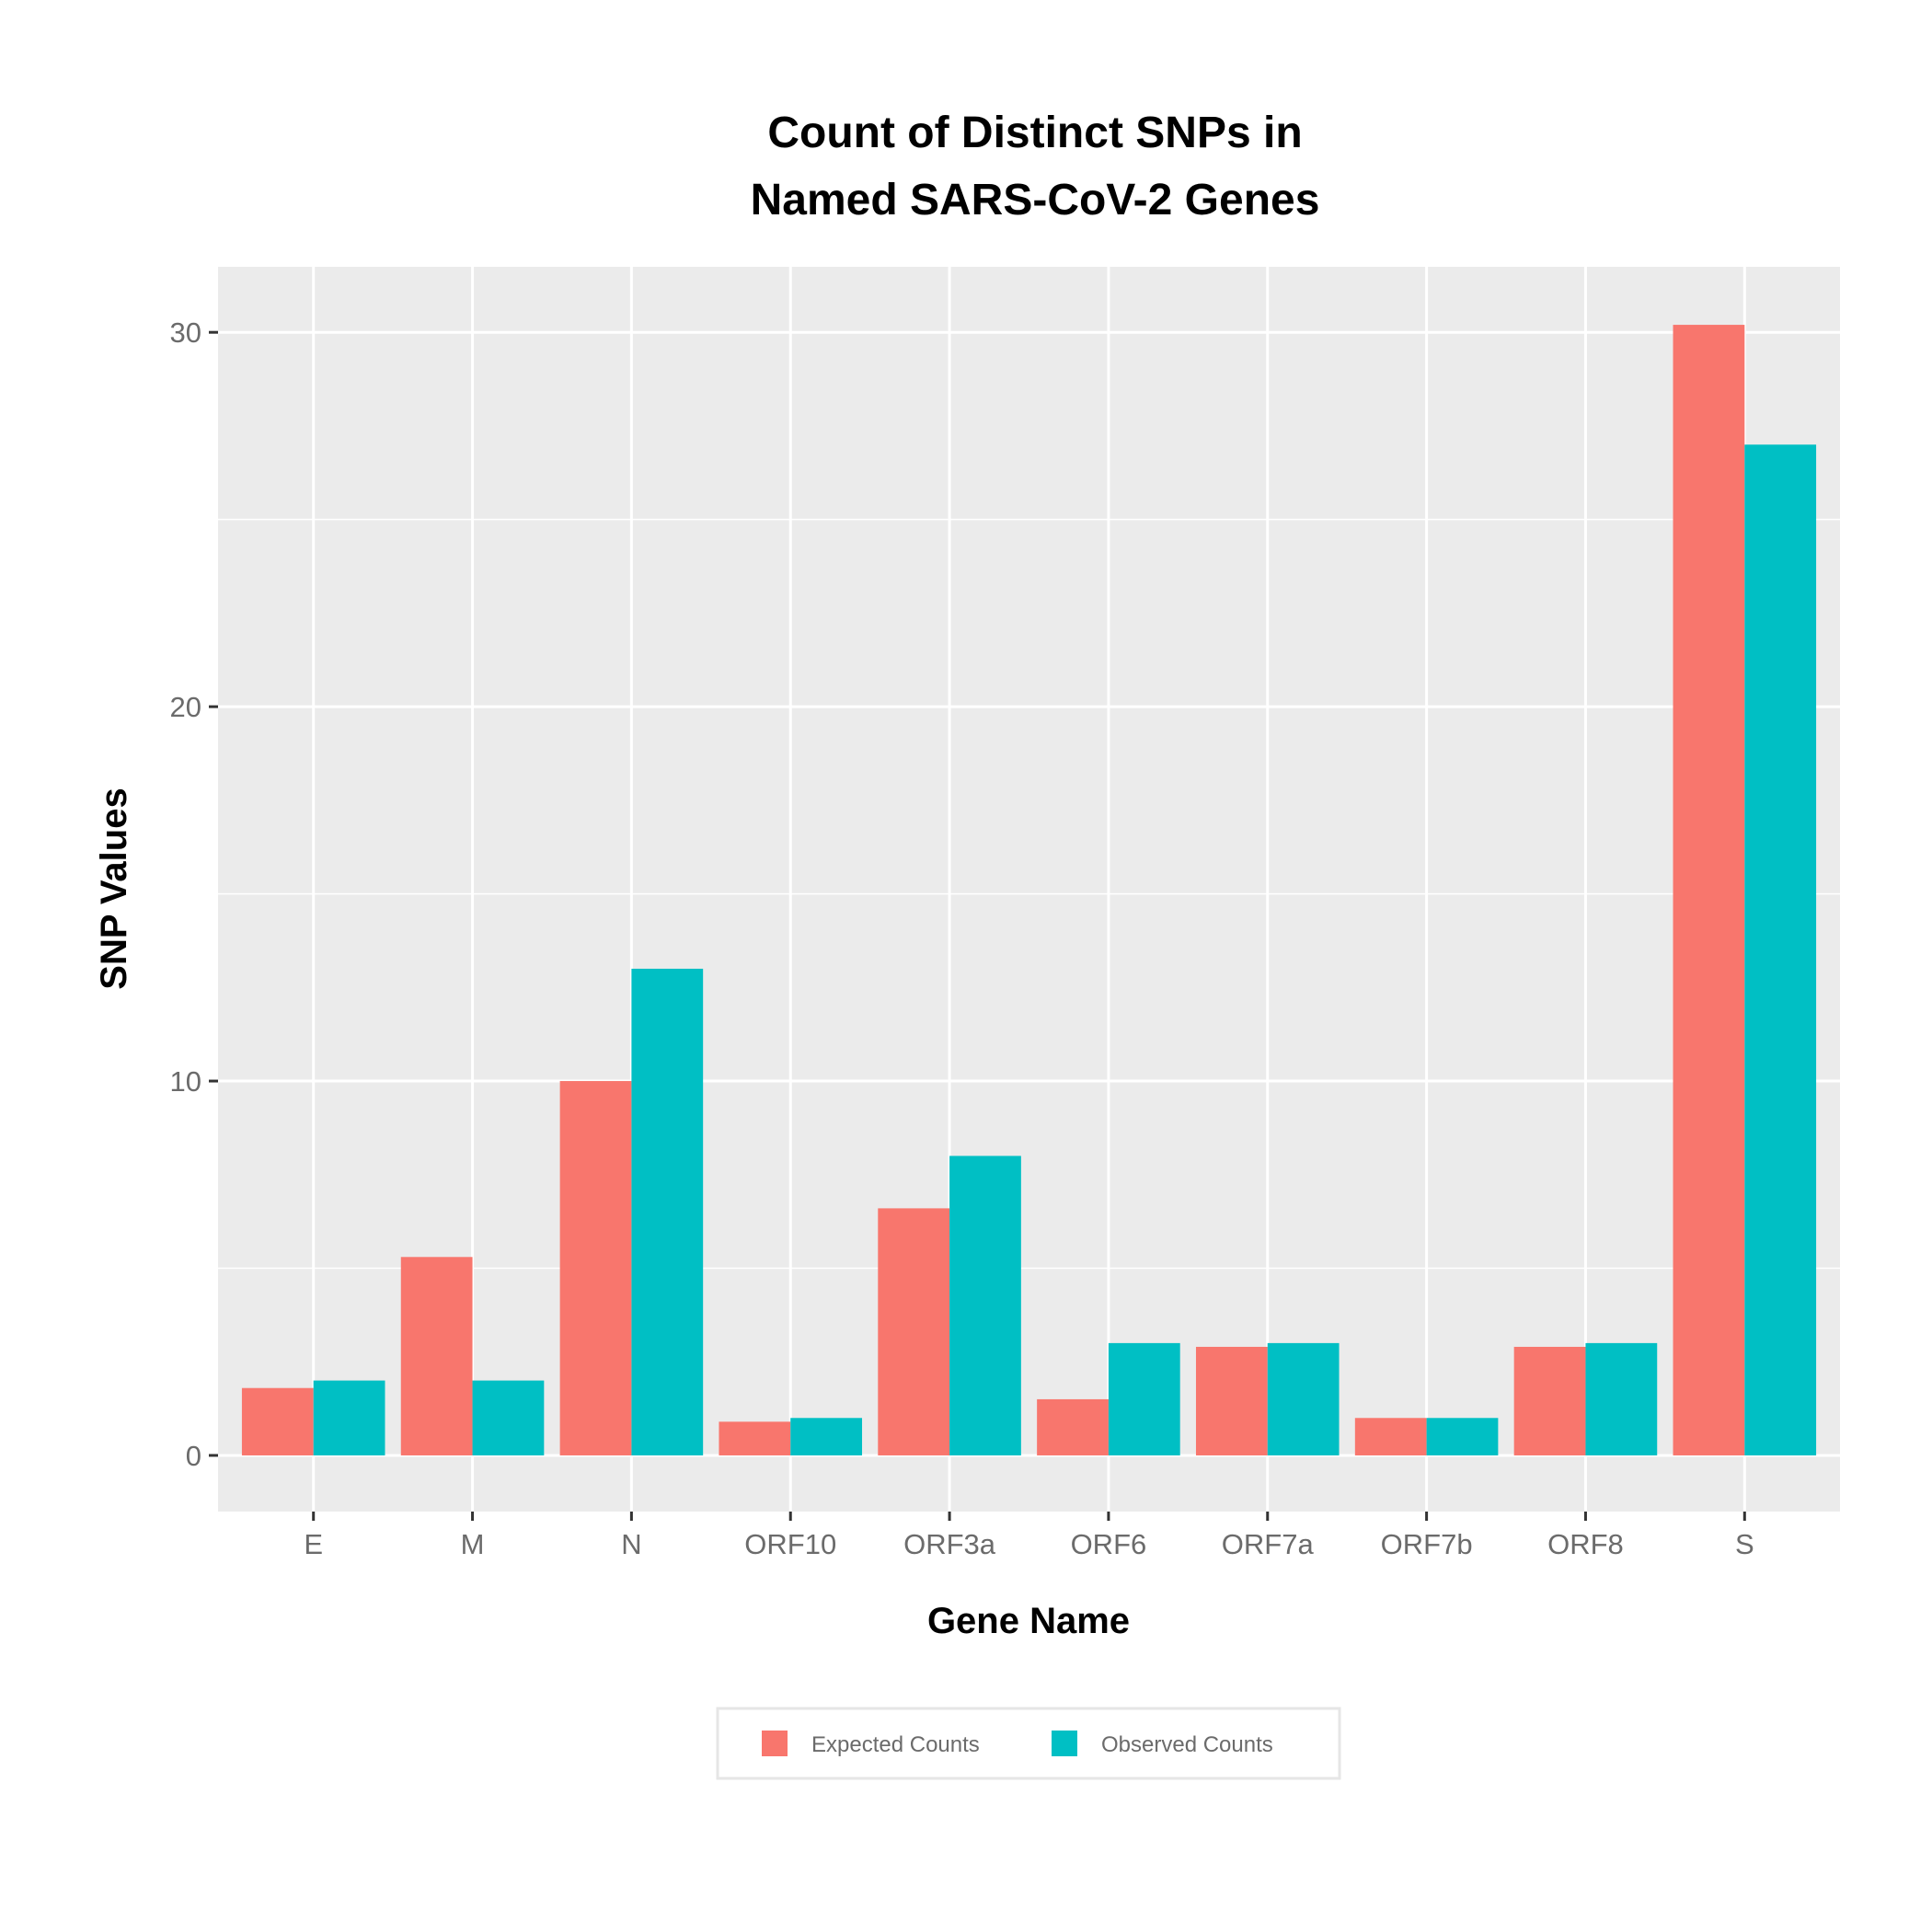  I want to click on x-tick-label: ORF3a, so click(949, 1544).